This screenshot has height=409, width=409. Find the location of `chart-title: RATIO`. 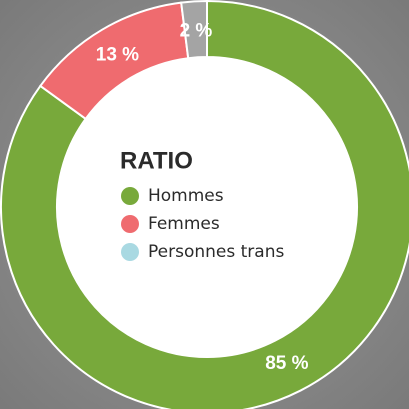

chart-title: RATIO is located at coordinates (156, 160).